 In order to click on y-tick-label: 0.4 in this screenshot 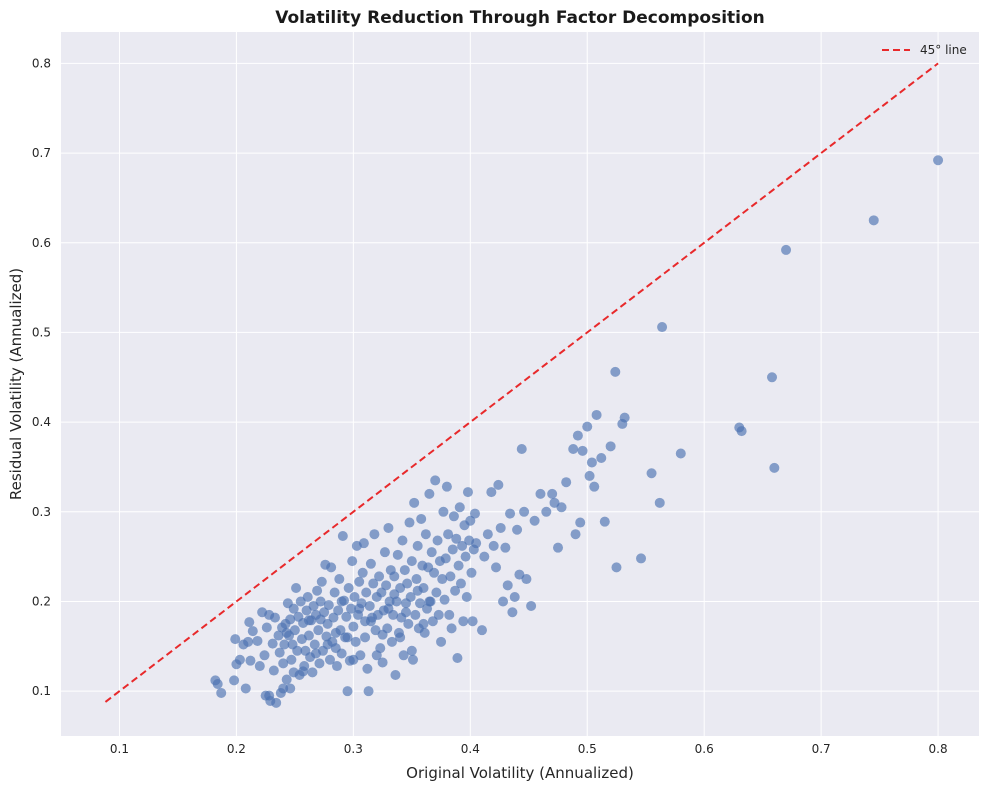, I will do `click(41, 422)`.